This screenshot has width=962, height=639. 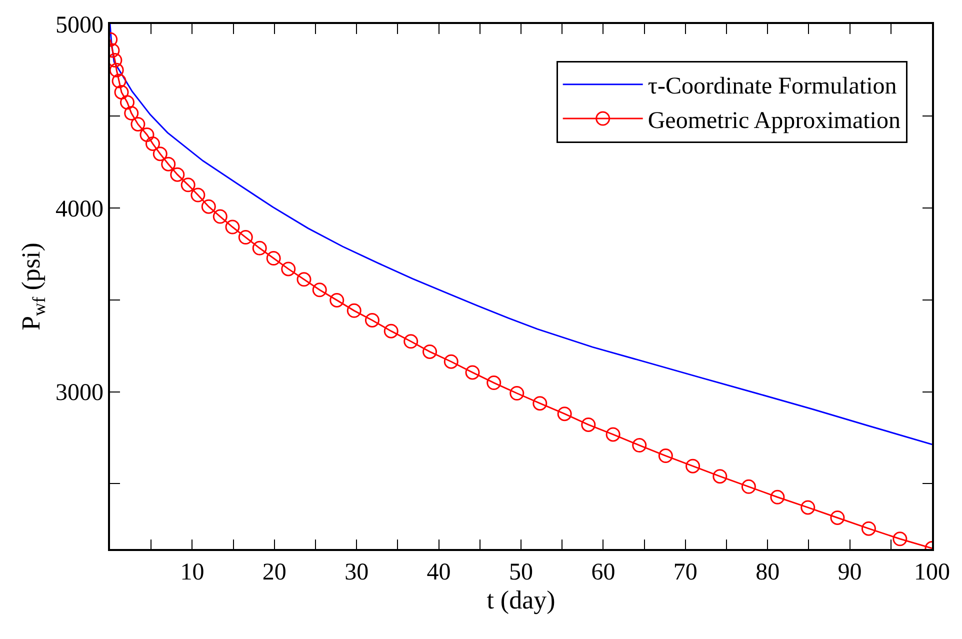 What do you see at coordinates (850, 573) in the screenshot?
I see `x-tick-label: 90` at bounding box center [850, 573].